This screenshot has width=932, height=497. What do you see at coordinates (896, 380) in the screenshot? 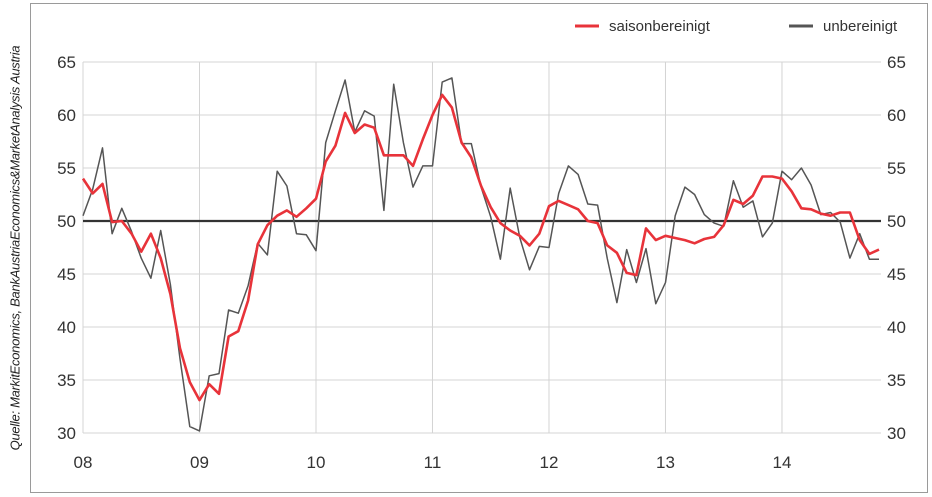
I see `y-tick-label-right: 35` at bounding box center [896, 380].